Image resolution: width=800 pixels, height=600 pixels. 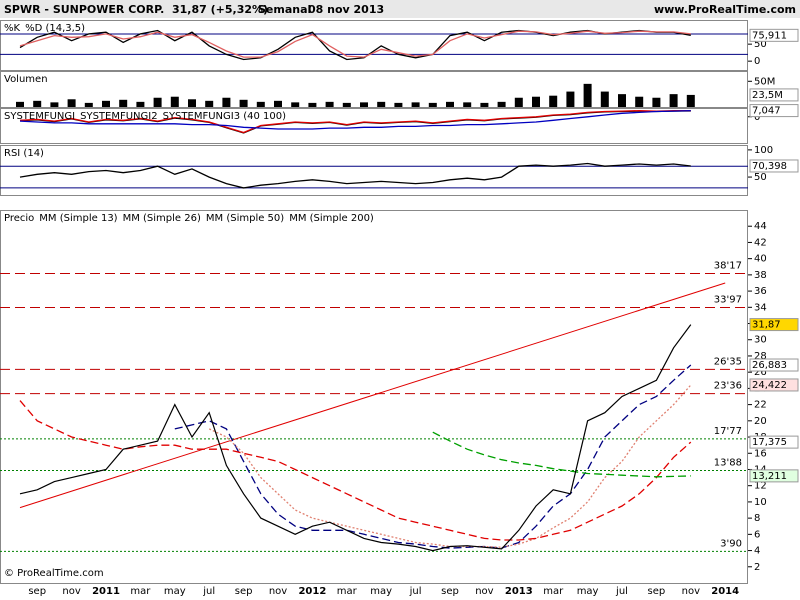 I want to click on y-tick-label: 26, so click(x=760, y=372).